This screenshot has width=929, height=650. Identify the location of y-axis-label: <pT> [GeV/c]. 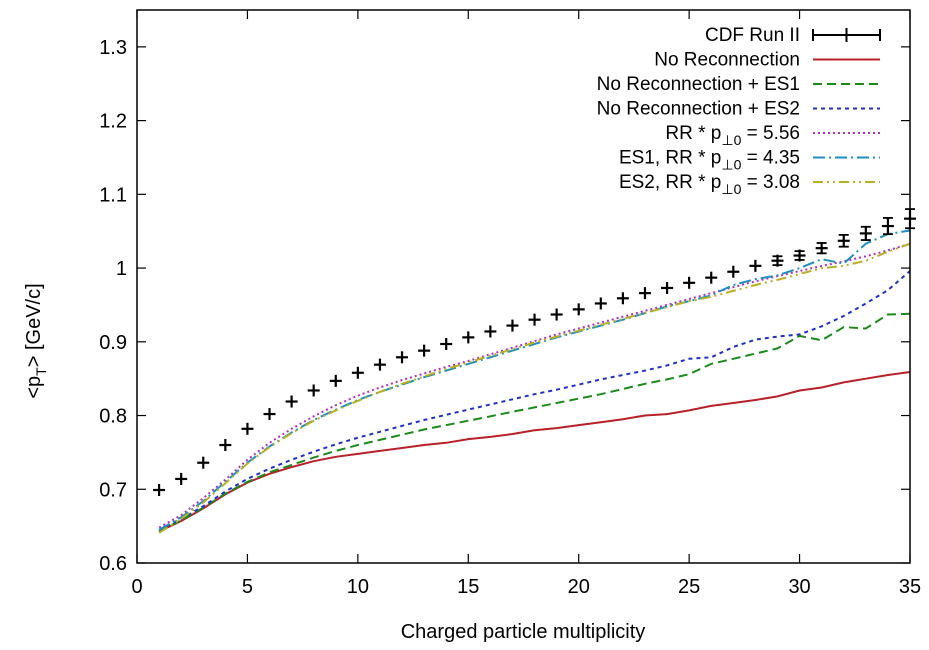
(36, 340).